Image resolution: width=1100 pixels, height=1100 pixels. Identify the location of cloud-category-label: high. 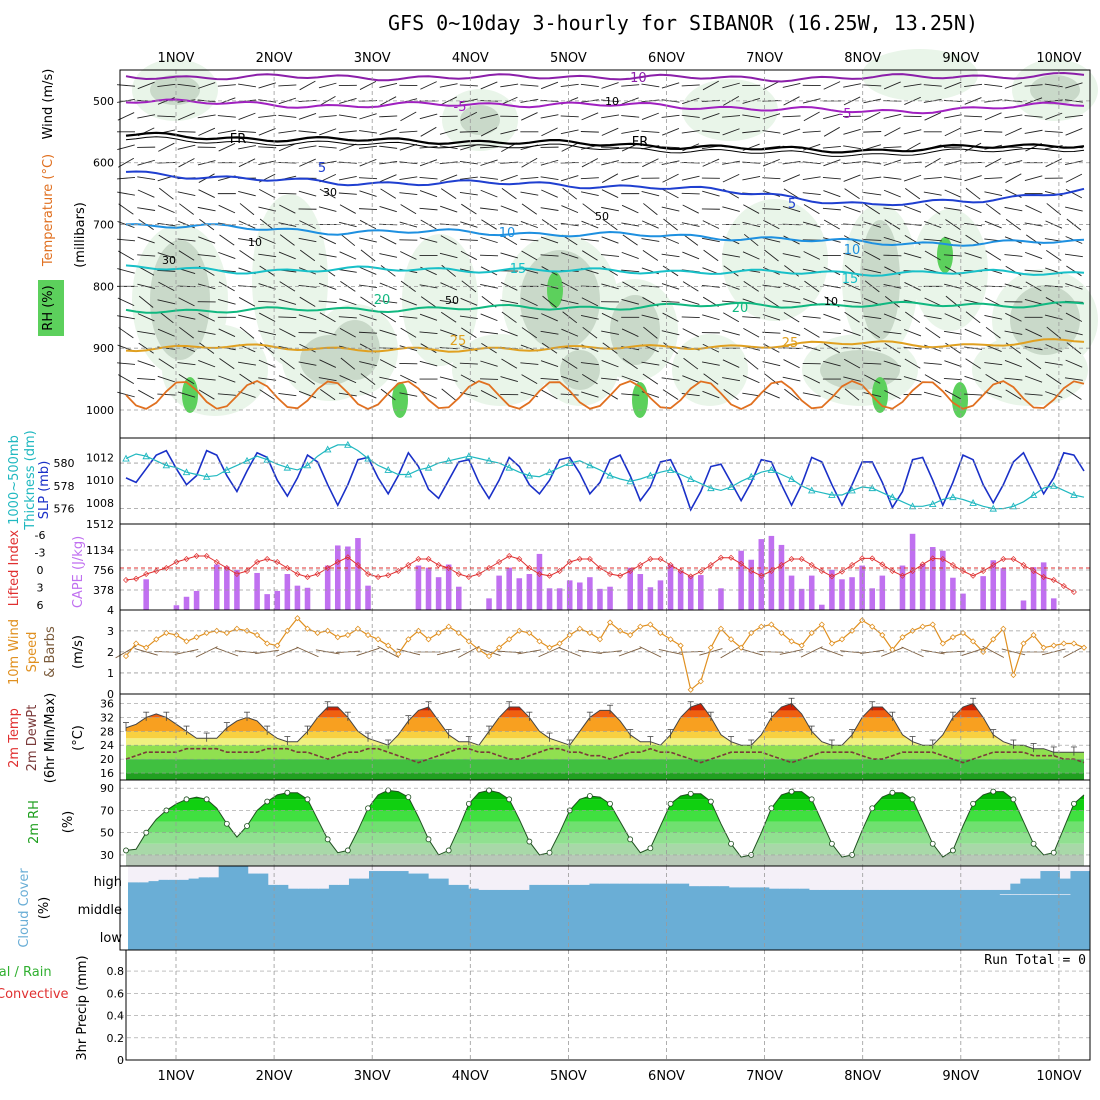
(108, 882).